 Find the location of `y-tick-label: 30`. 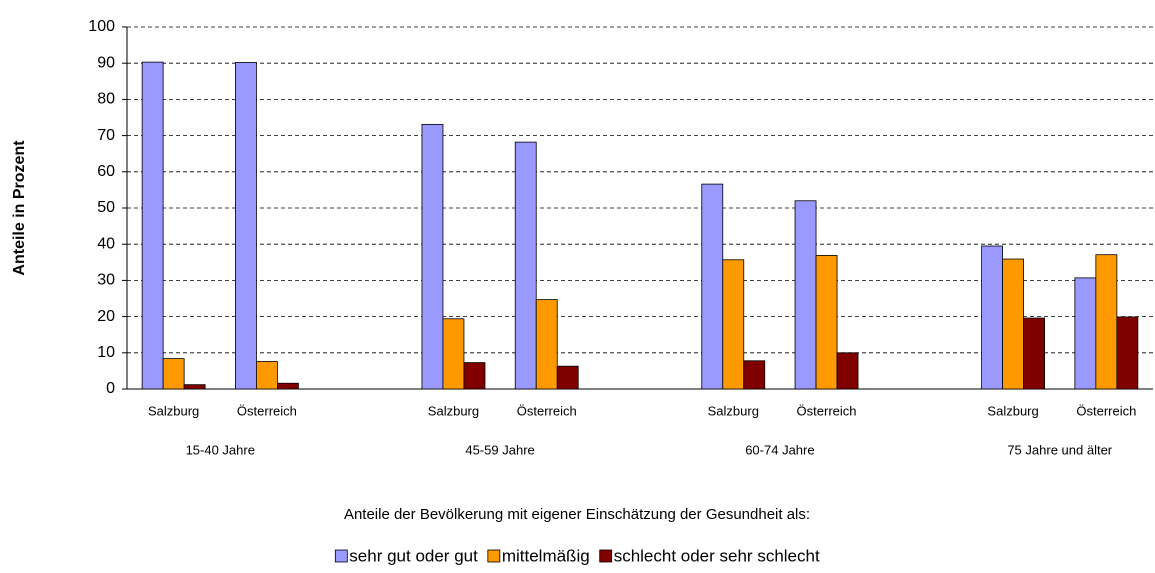

y-tick-label: 30 is located at coordinates (106, 280).